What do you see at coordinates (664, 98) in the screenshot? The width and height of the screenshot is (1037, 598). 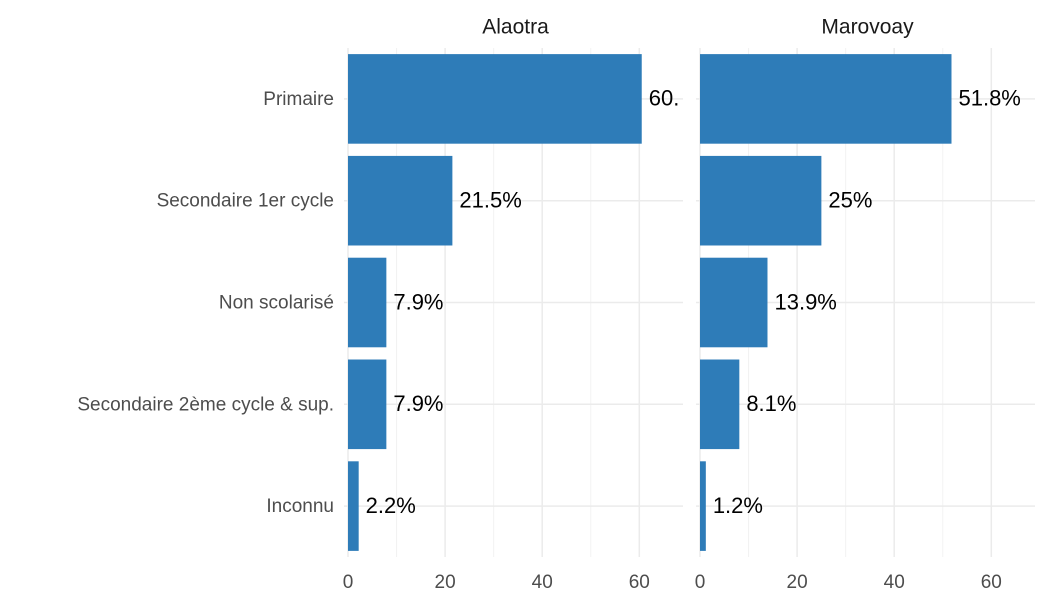 I see `value-label: 60.` at bounding box center [664, 98].